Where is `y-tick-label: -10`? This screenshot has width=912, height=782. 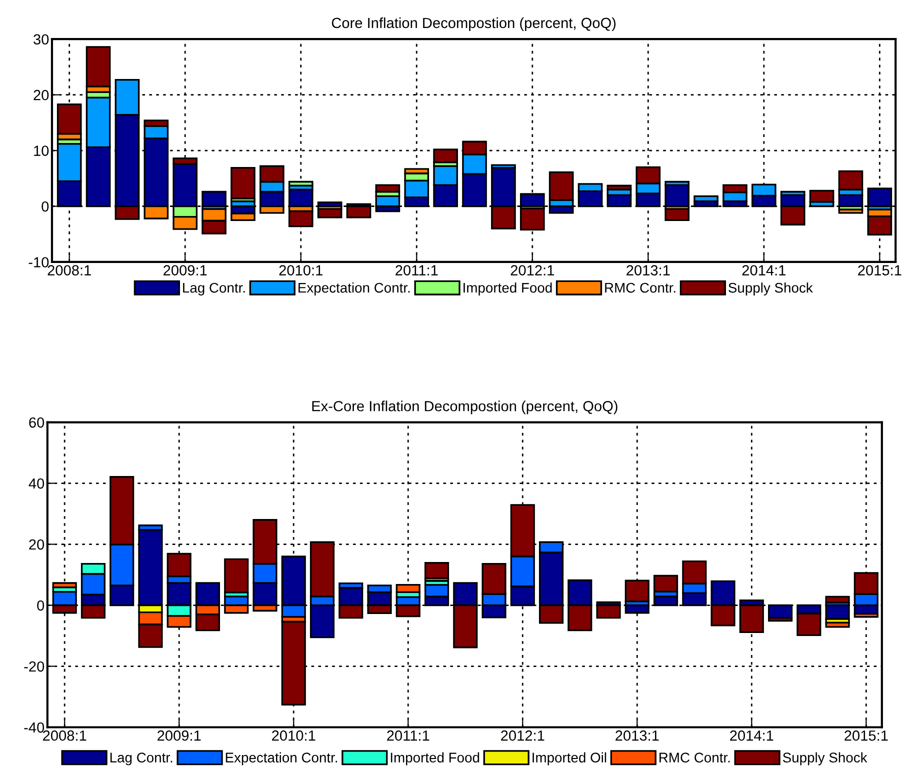 y-tick-label: -10 is located at coordinates (38, 262).